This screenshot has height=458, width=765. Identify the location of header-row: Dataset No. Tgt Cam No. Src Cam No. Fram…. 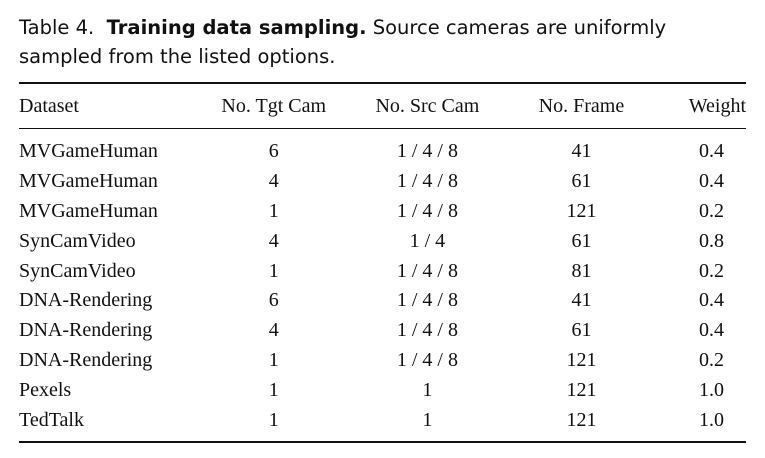
(382, 106).